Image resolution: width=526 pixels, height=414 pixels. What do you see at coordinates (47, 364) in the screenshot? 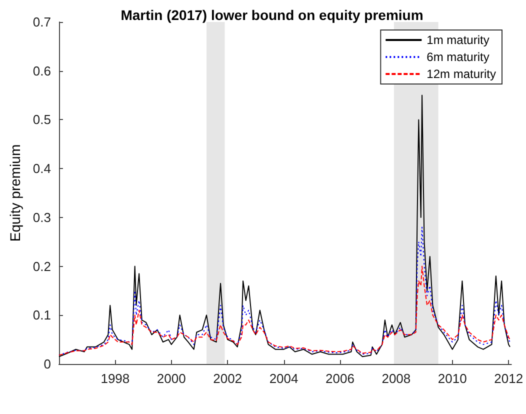
I see `y-tick-label: 0` at bounding box center [47, 364].